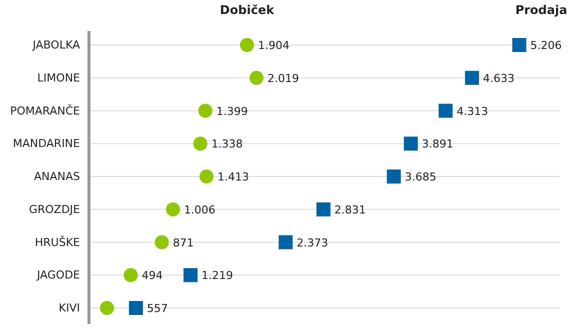 The height and width of the screenshot is (329, 574). I want to click on y-tick-label: JABOLKA, so click(56, 45).